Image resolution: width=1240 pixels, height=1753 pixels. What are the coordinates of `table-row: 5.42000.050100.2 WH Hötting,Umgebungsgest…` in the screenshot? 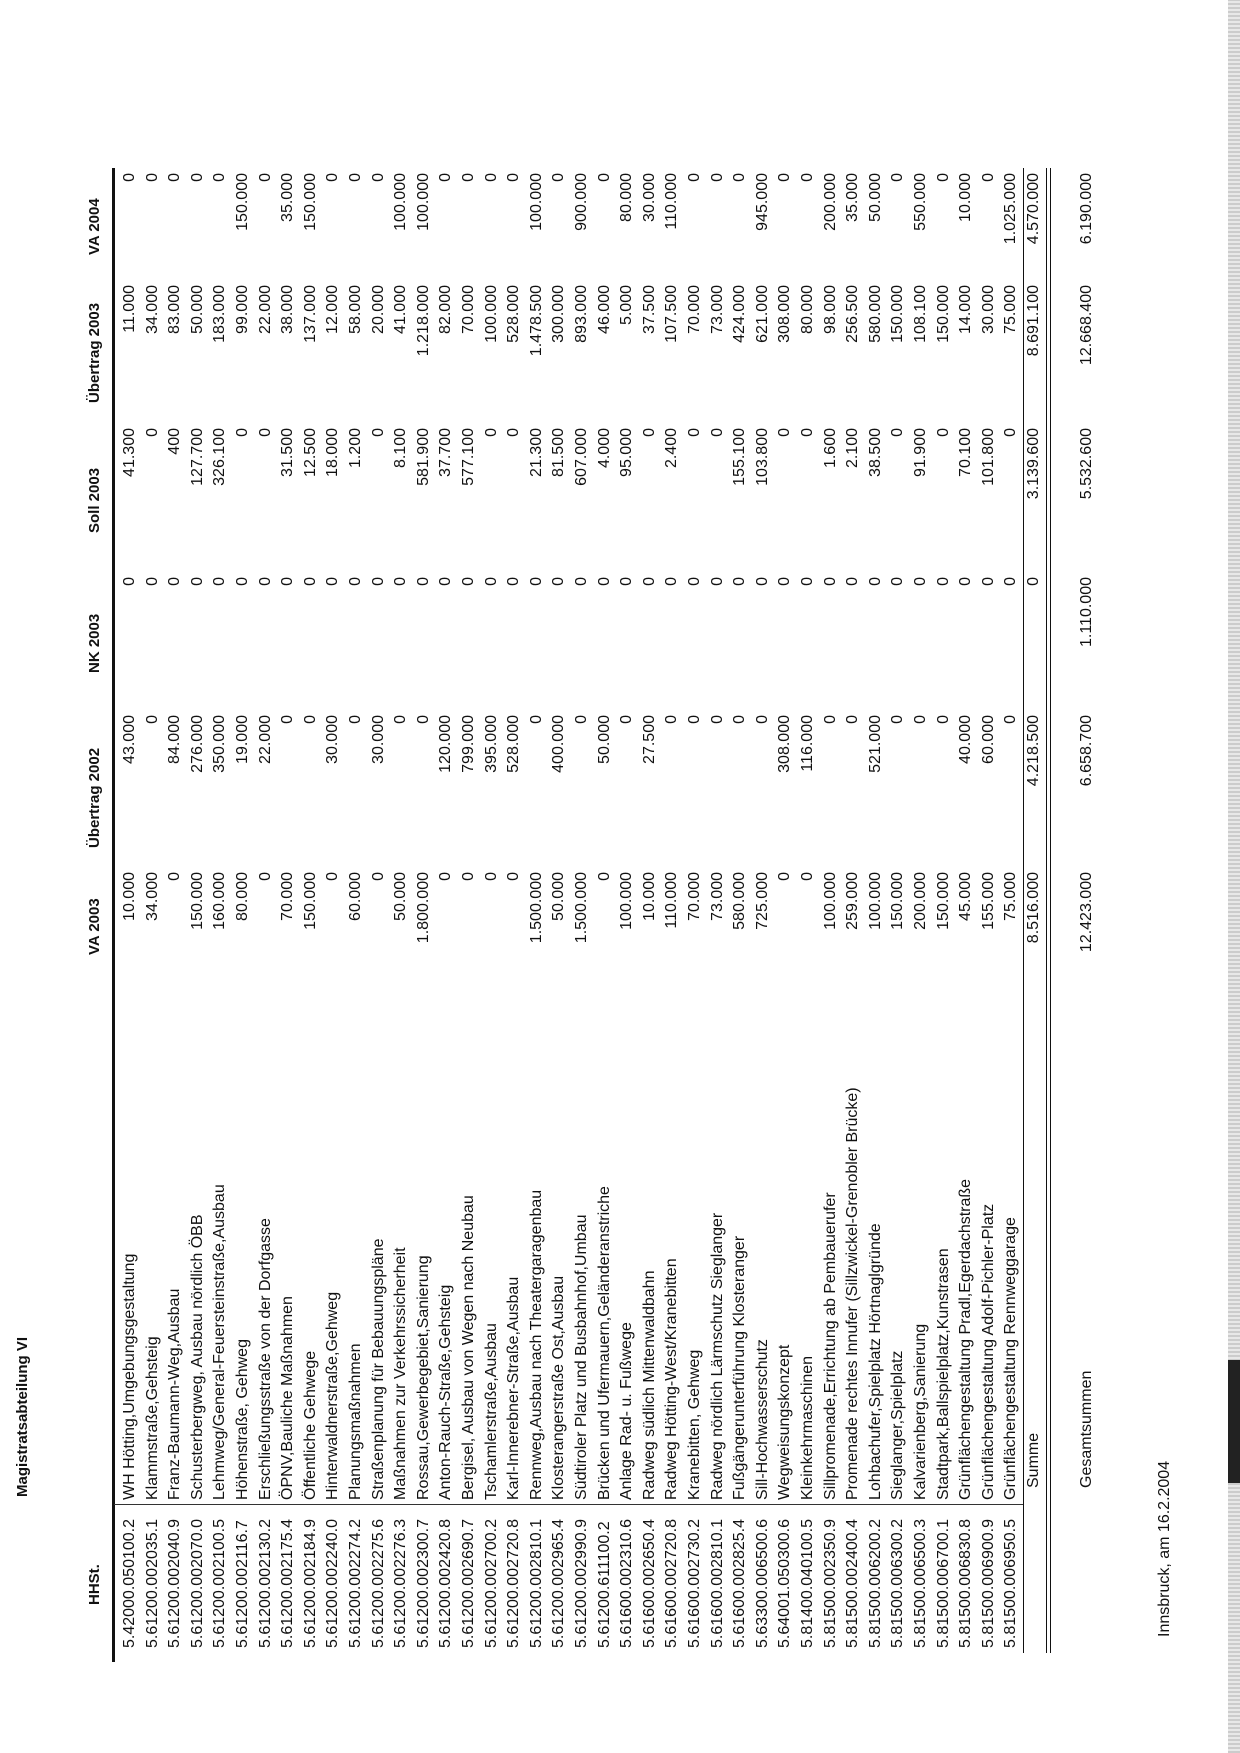 It's located at (130, 876).